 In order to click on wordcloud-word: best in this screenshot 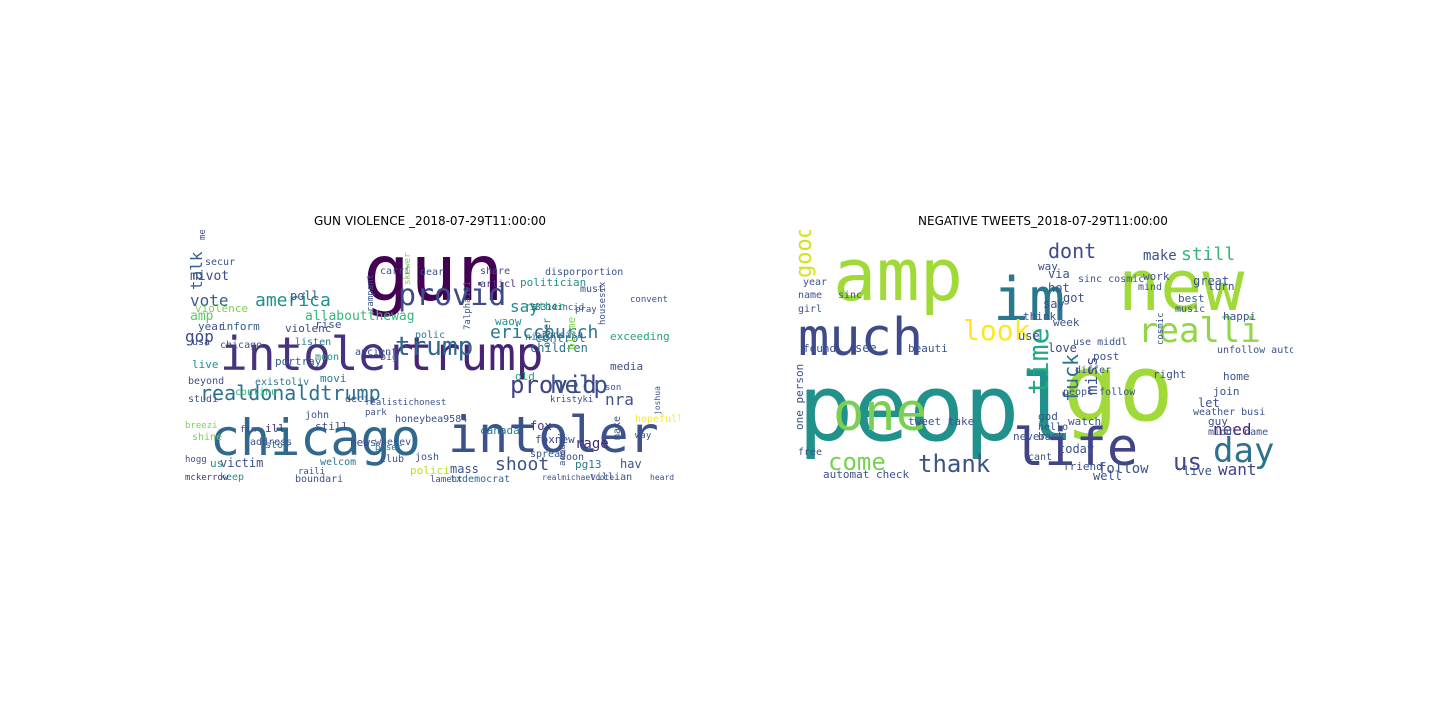, I will do `click(1191, 298)`.